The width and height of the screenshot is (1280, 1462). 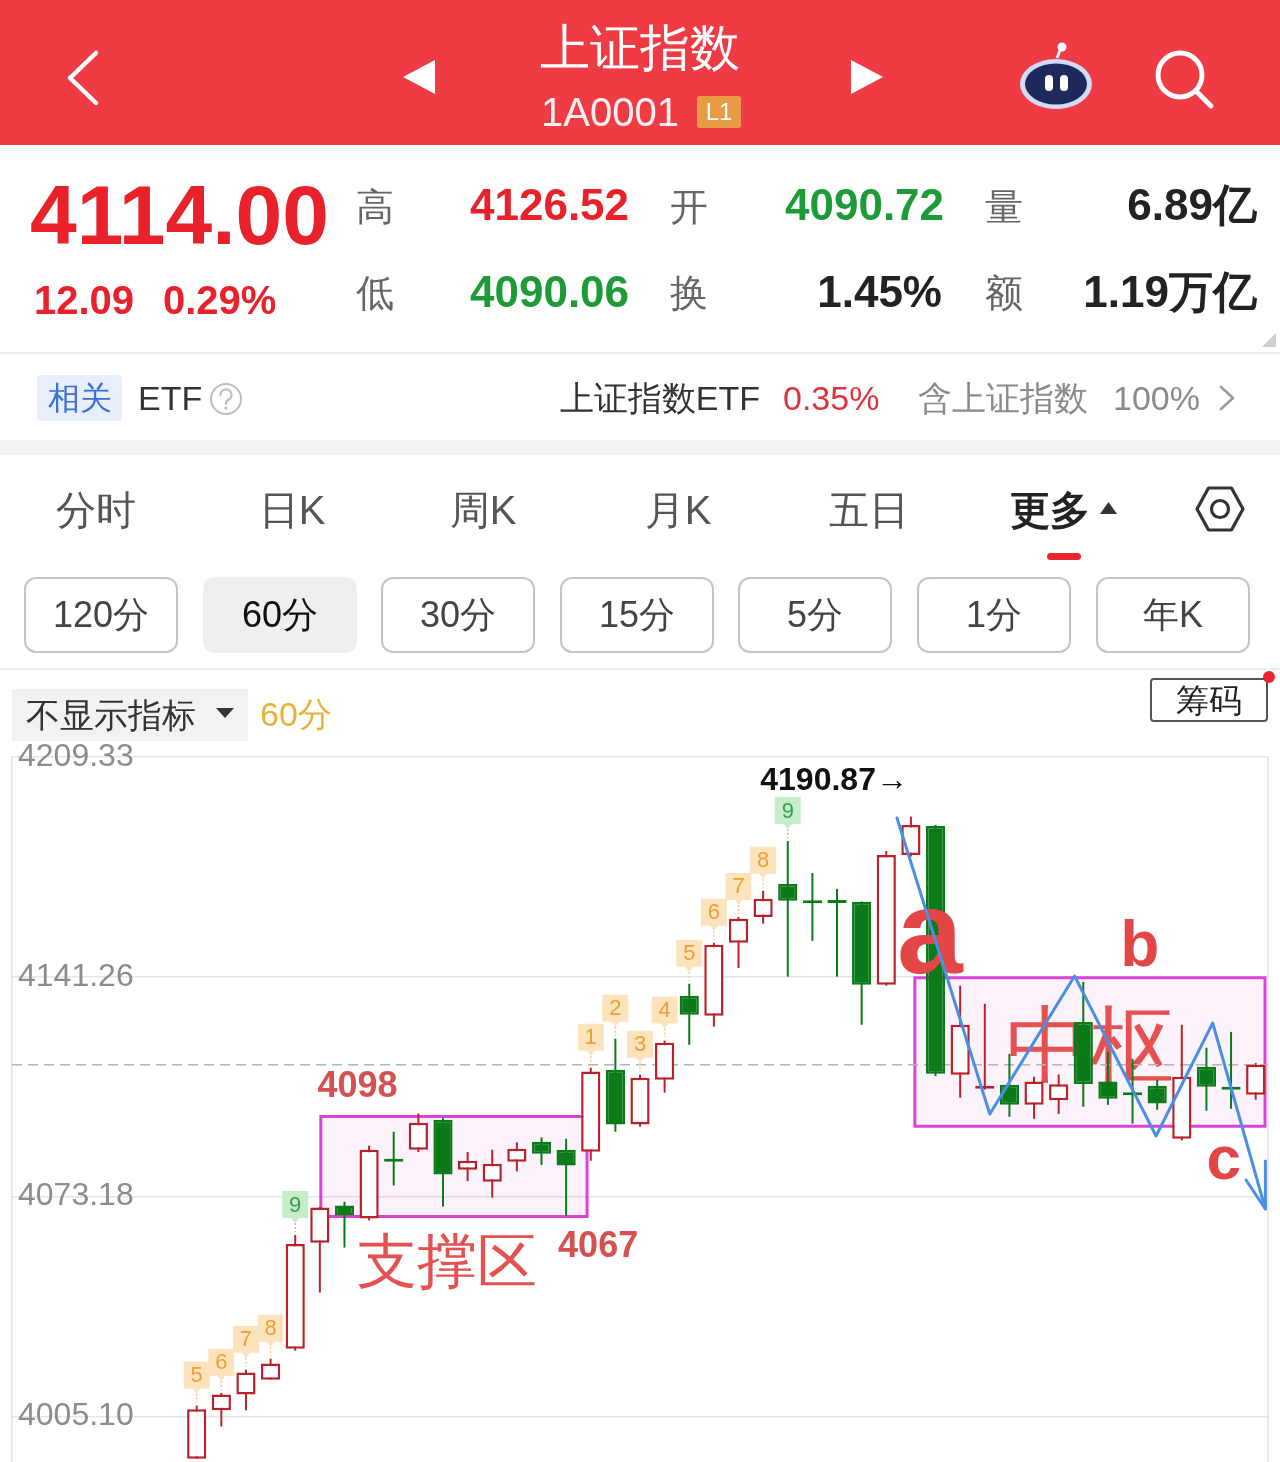 I want to click on y-tick-label: 4073.18, so click(x=76, y=1194).